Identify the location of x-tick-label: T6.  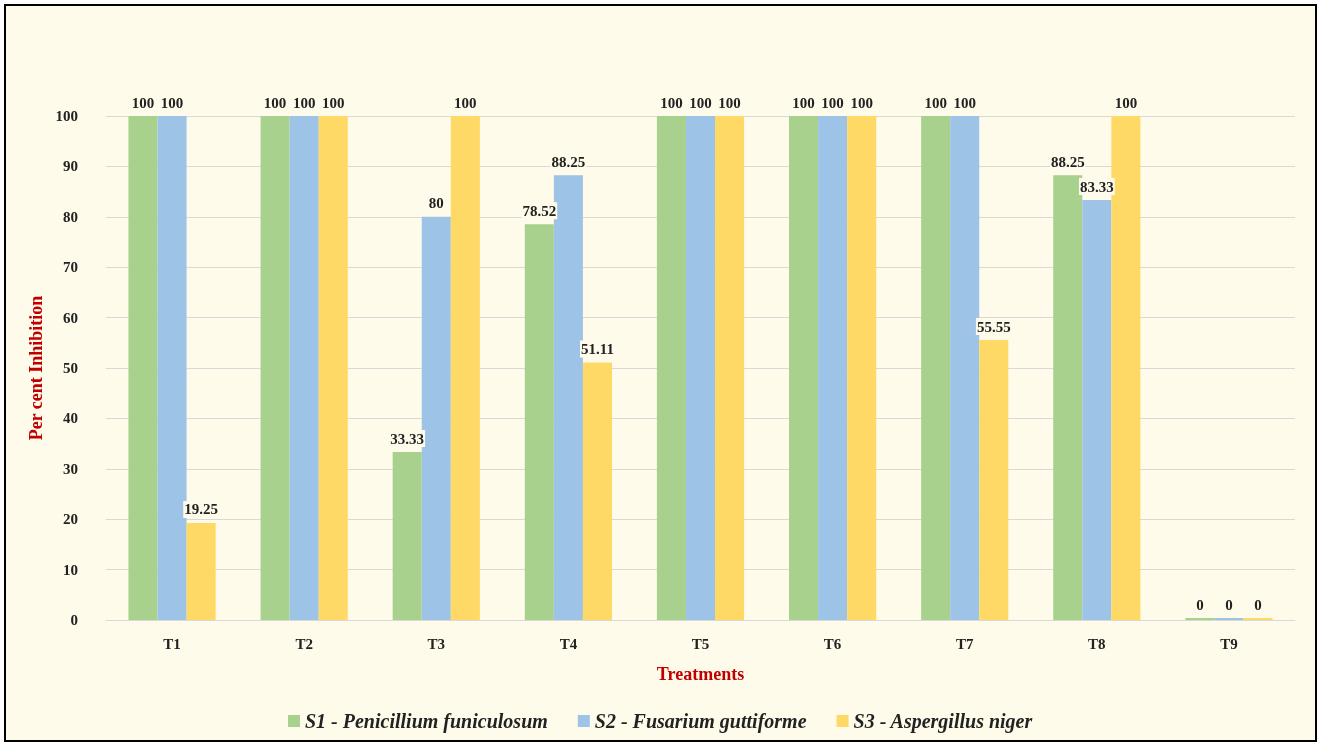
(832, 643).